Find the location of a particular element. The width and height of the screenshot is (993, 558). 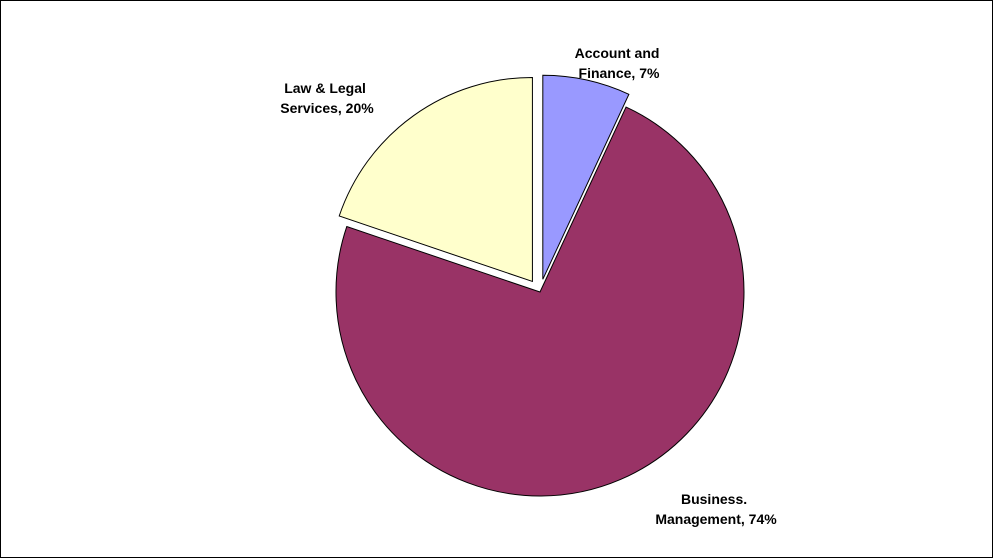

label-account-and-finance: Account and Finance, 7% is located at coordinates (619, 63).